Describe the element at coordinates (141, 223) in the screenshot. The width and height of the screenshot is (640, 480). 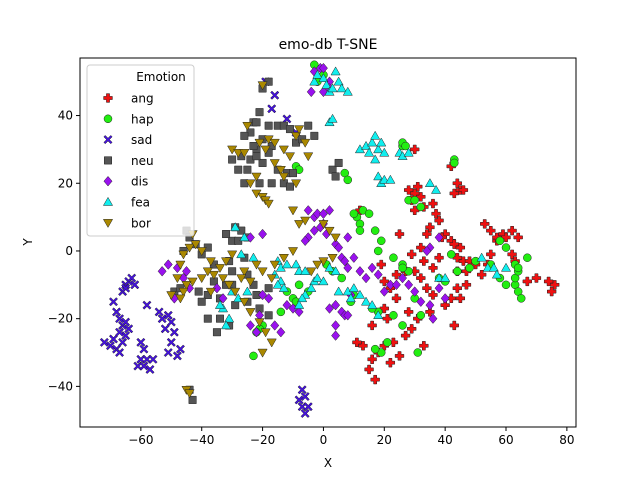
I see `legend-label-bor: bor` at that location.